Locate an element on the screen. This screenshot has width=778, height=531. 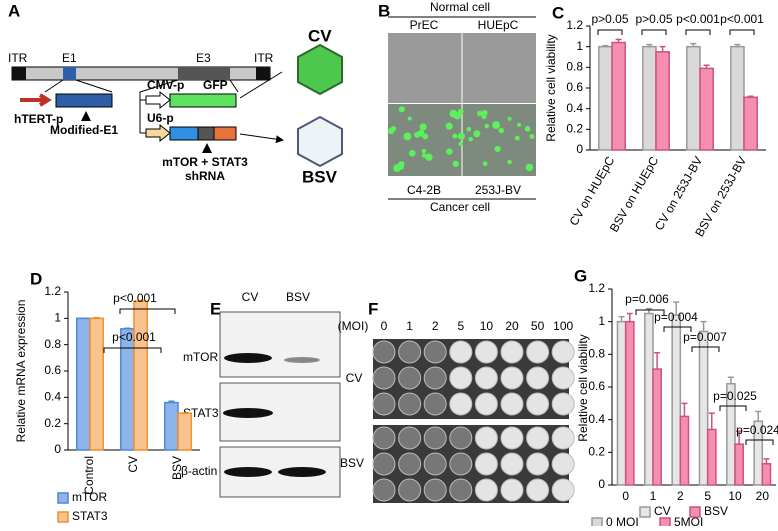
annotation: p=0.025 is located at coordinates (735, 396).